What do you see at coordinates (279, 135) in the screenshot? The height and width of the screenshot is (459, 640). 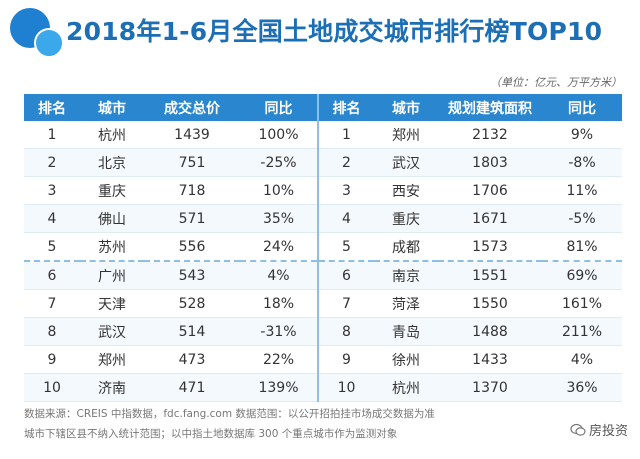 I see `yoy-cell: 100%` at bounding box center [279, 135].